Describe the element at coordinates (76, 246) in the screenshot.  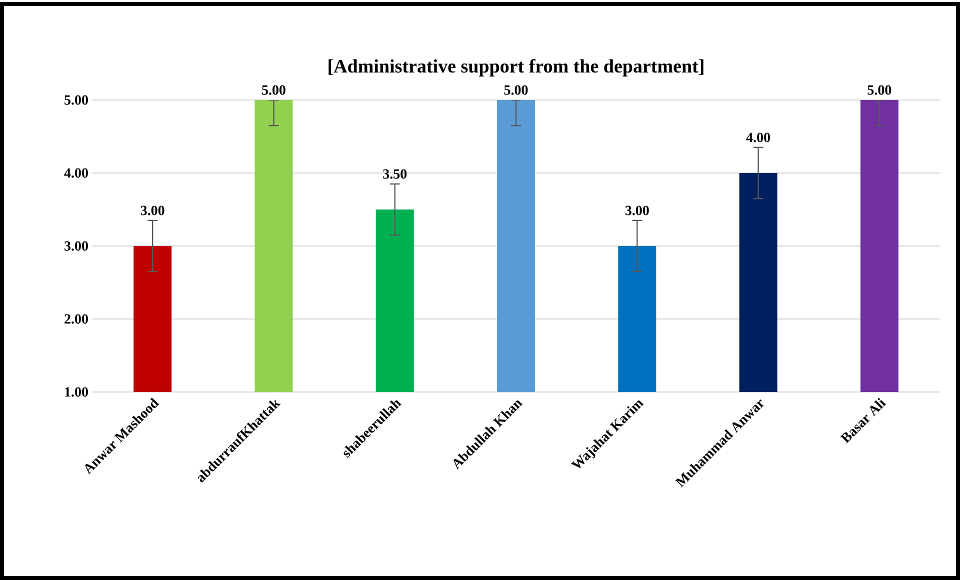
I see `y-tick-label: 3.00` at that location.